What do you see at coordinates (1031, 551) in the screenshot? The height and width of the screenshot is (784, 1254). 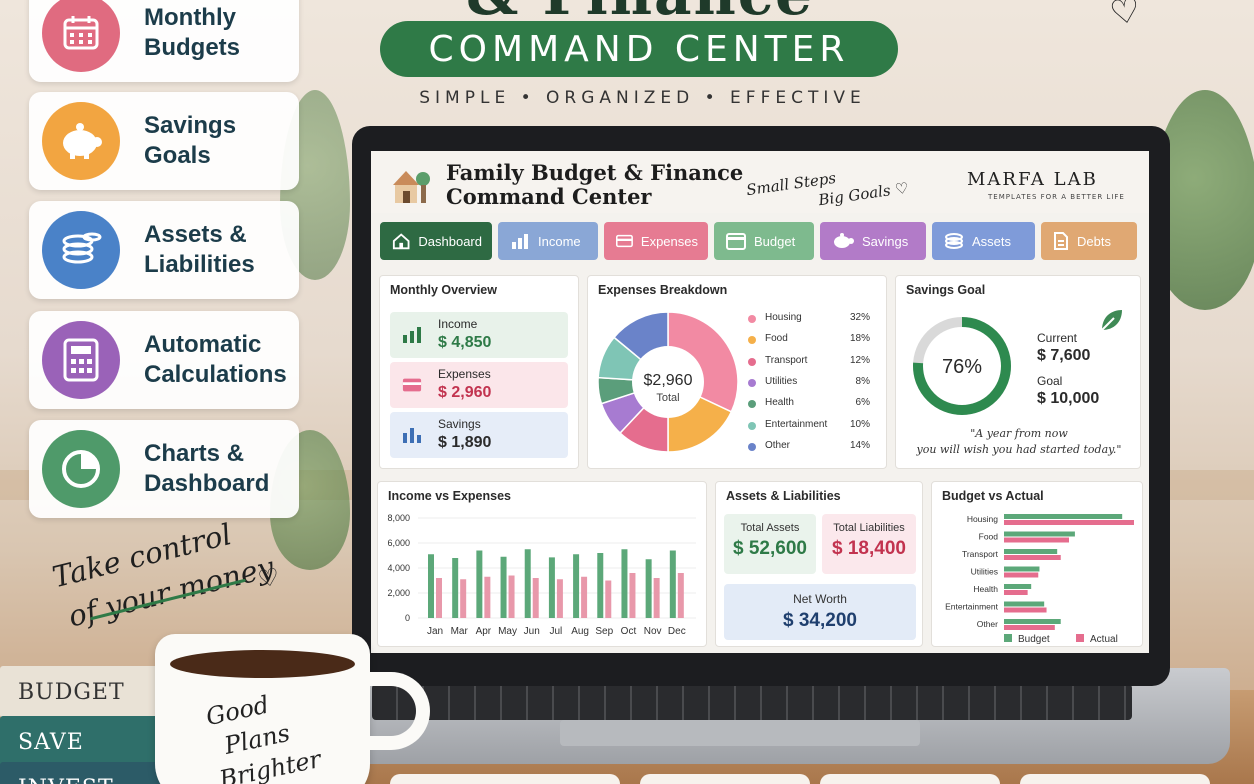 I see `bar-transport-budget` at bounding box center [1031, 551].